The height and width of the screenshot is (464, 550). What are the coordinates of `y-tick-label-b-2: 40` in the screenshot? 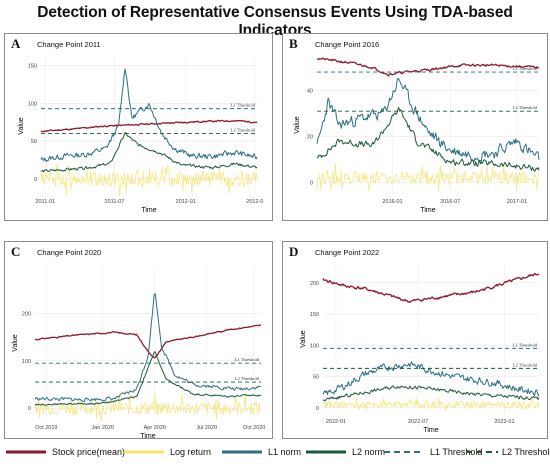 It's located at (310, 92).